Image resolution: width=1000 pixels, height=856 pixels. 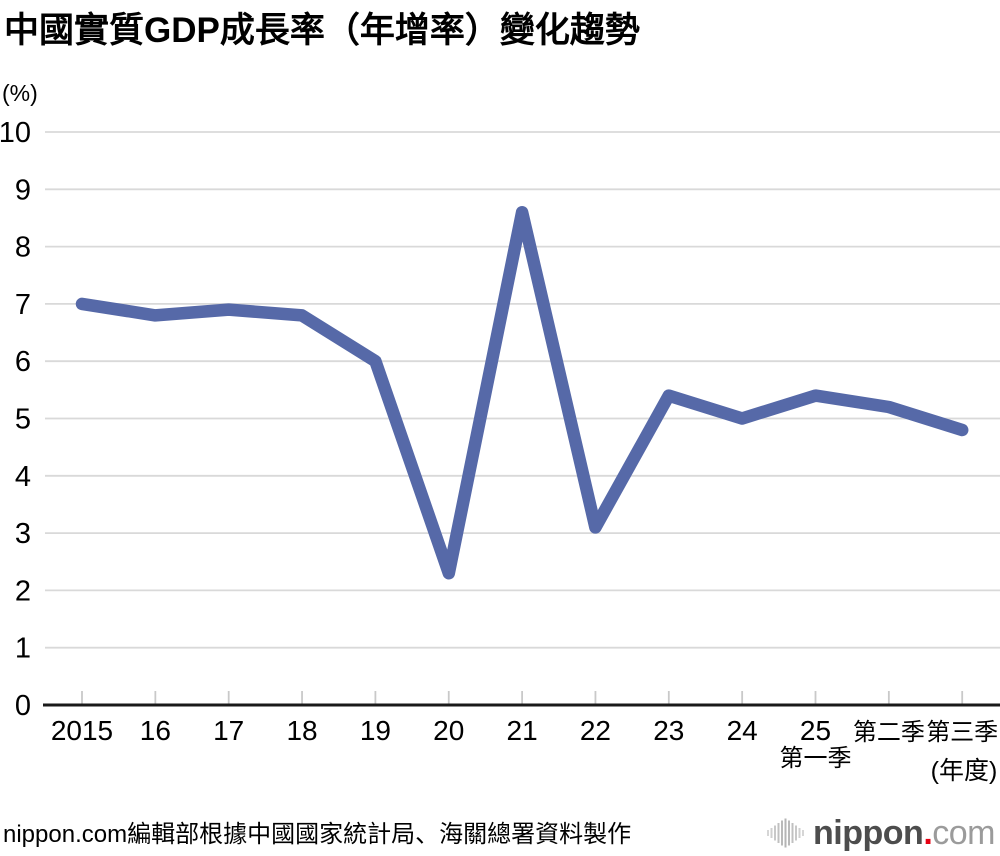 What do you see at coordinates (522, 730) in the screenshot?
I see `x-axis-label: 21` at bounding box center [522, 730].